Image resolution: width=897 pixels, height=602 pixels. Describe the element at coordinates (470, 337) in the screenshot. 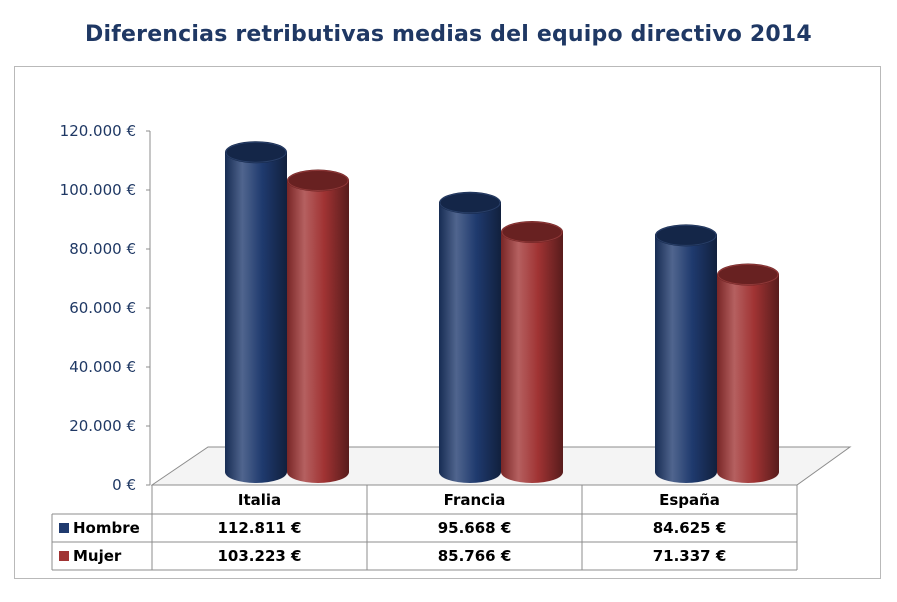

I see `bar-hombre-francia` at that location.